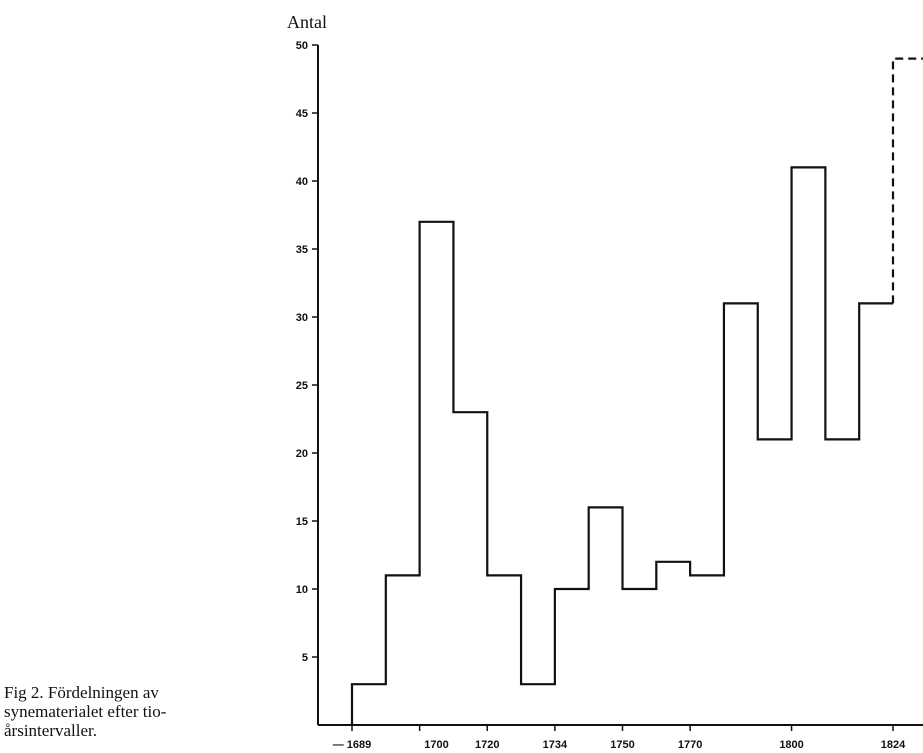  What do you see at coordinates (436, 745) in the screenshot?
I see `x-tick-label: 1700` at bounding box center [436, 745].